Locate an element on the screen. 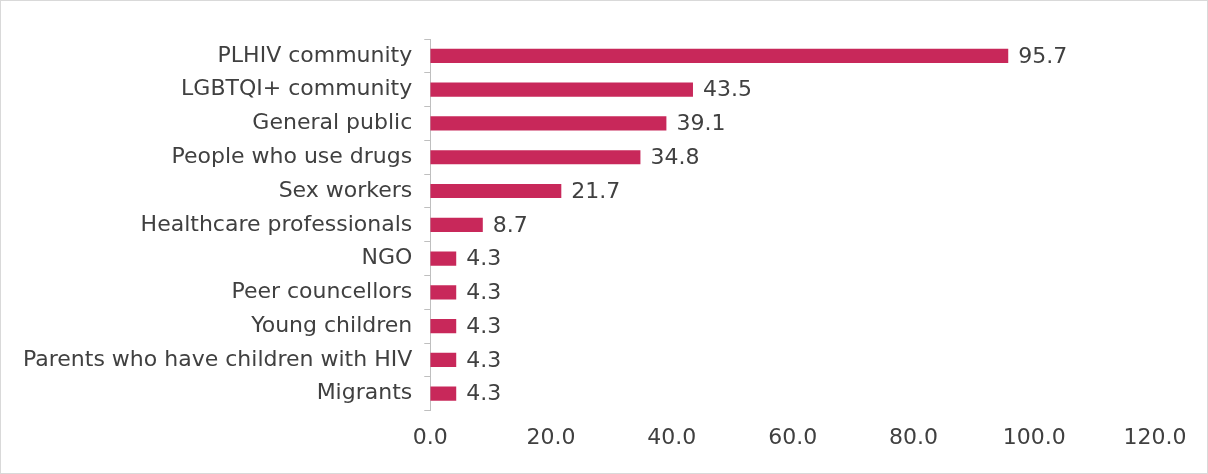  y-tick-label: LGBTQI+ community is located at coordinates (297, 88).